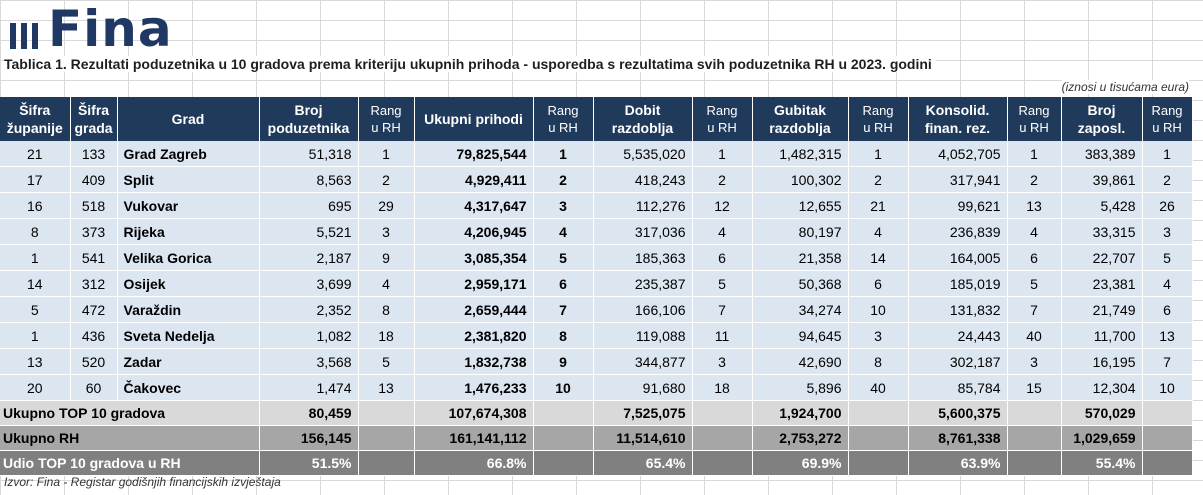 The height and width of the screenshot is (495, 1203). What do you see at coordinates (1102, 438) in the screenshot?
I see `summary-value: 1,029,659` at bounding box center [1102, 438].